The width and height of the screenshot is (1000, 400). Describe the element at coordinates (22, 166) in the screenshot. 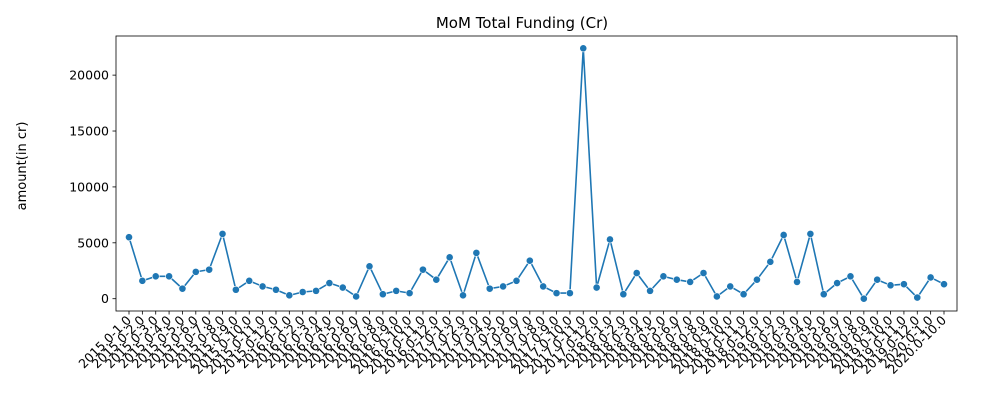

I see `y-axis-label: amount(in cr)` at that location.